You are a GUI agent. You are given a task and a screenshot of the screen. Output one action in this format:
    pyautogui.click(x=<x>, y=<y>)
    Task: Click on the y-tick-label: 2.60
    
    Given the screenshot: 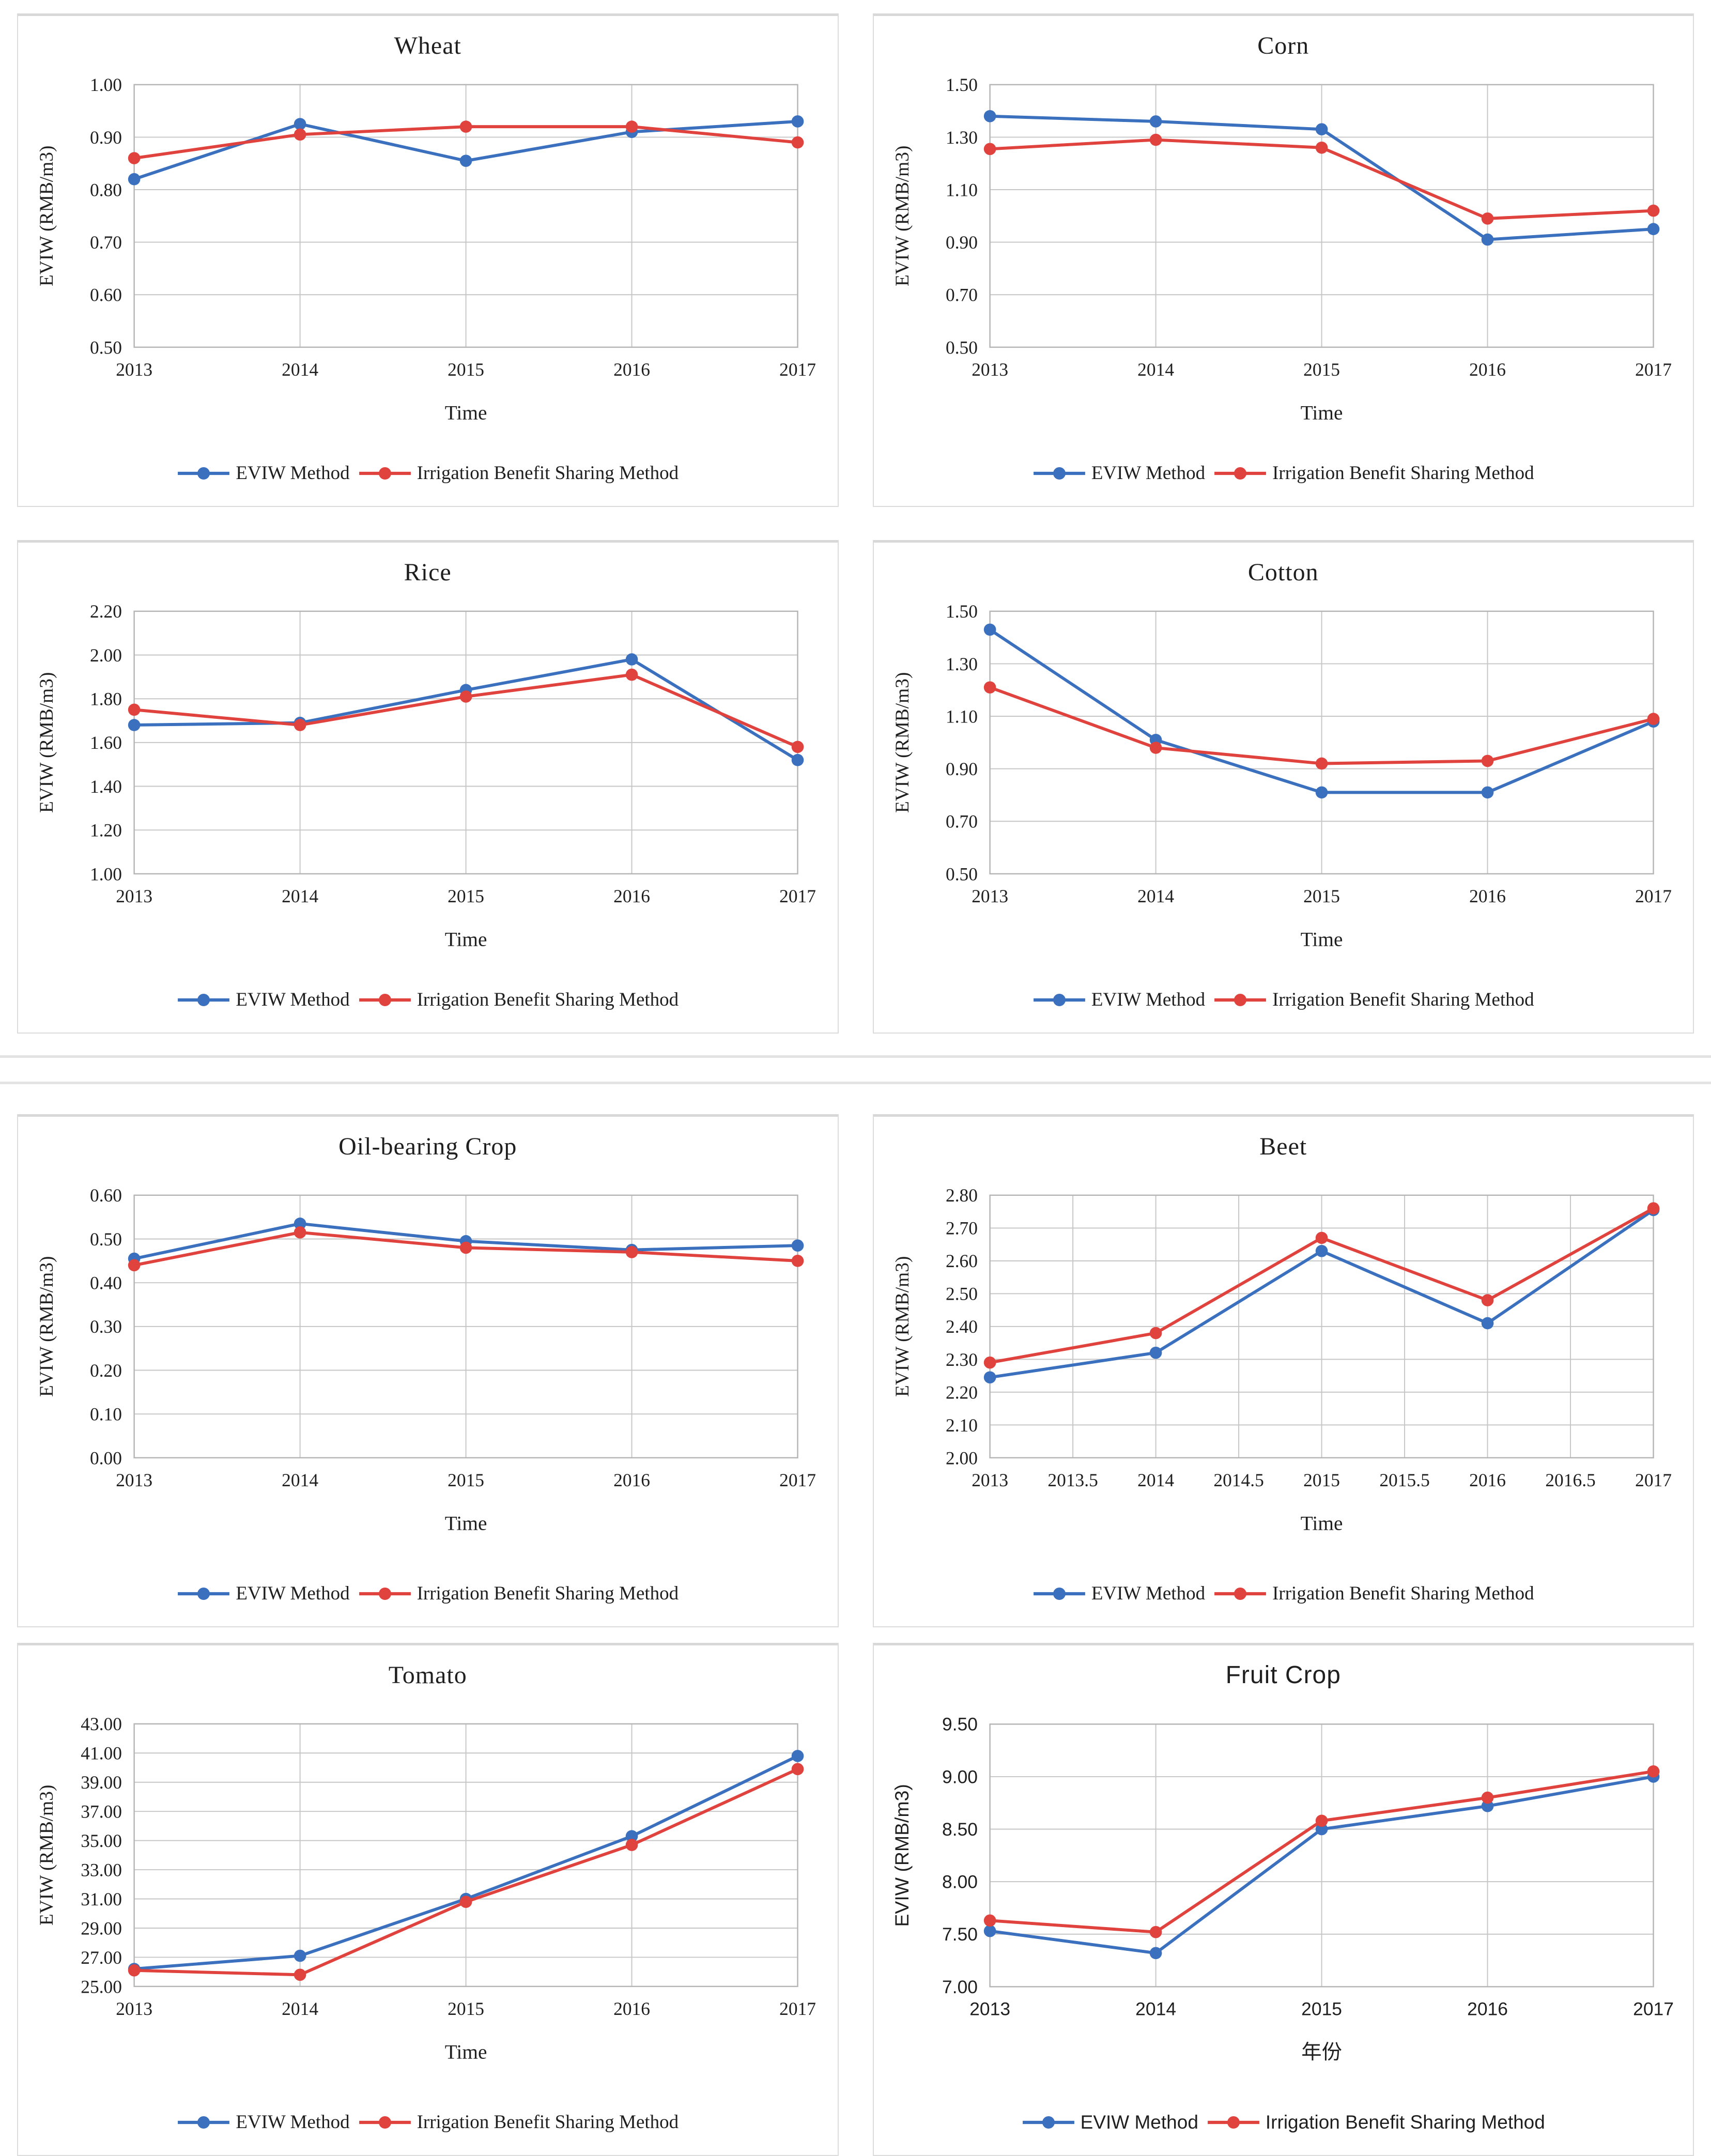 What is the action you would take?
    pyautogui.click(x=961, y=1261)
    